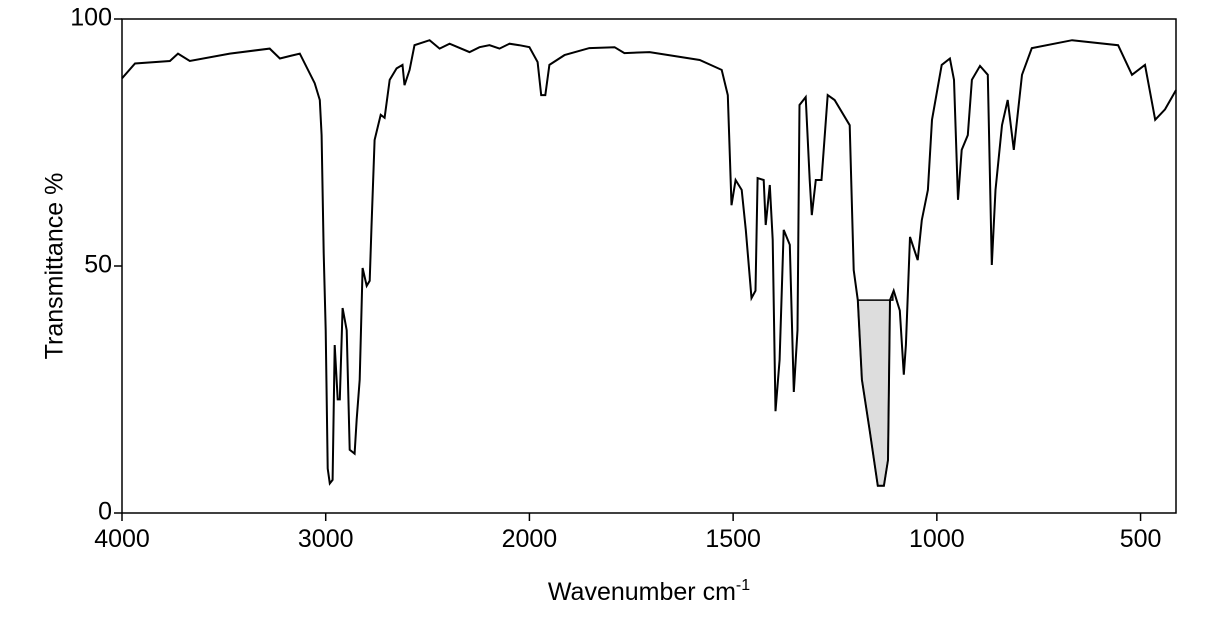  Describe the element at coordinates (91, 18) in the screenshot. I see `y-tick-label: 100` at that location.